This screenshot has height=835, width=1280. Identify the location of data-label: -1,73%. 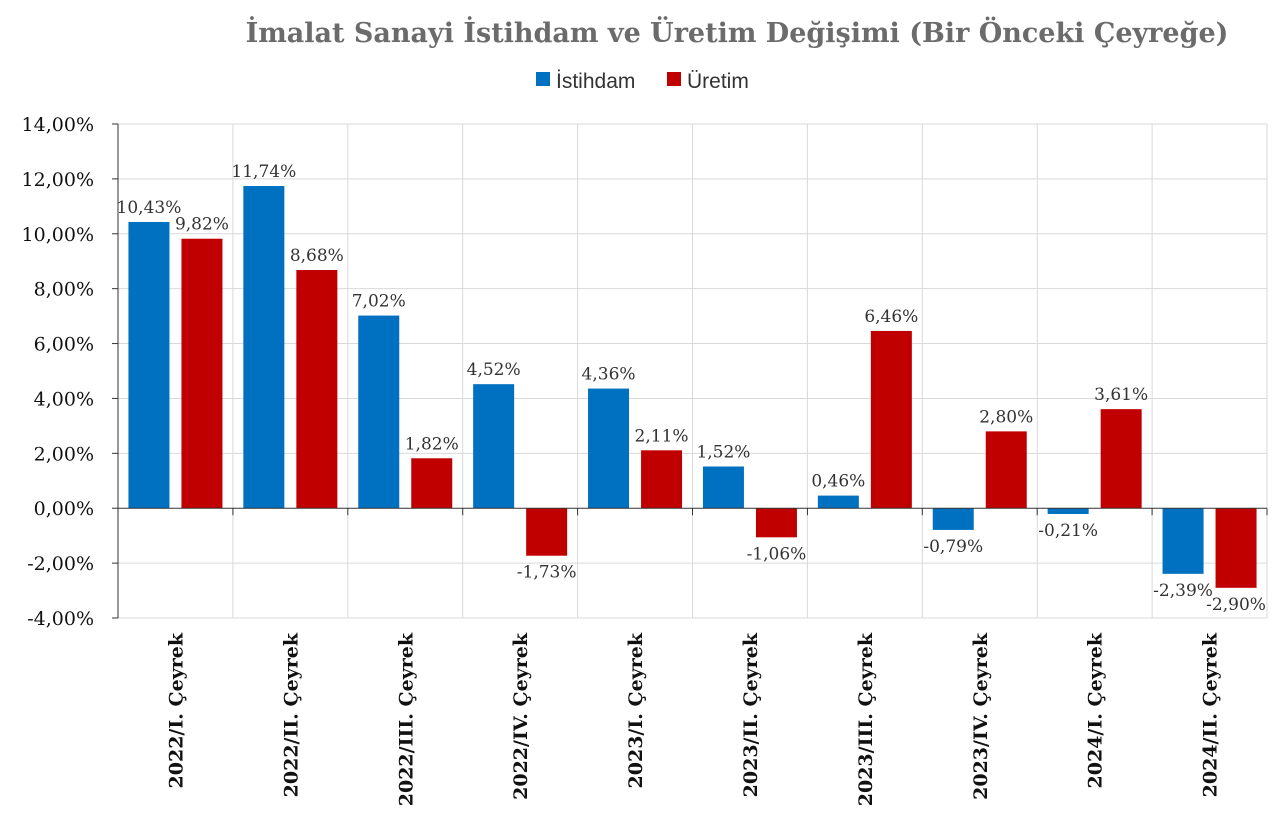
(547, 573).